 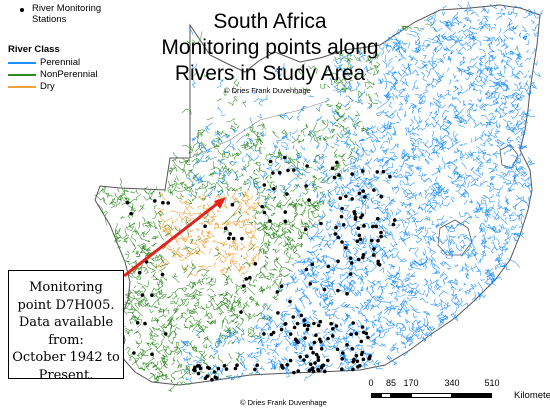 What do you see at coordinates (391, 383) in the screenshot?
I see `scale-tick-85: 85` at bounding box center [391, 383].